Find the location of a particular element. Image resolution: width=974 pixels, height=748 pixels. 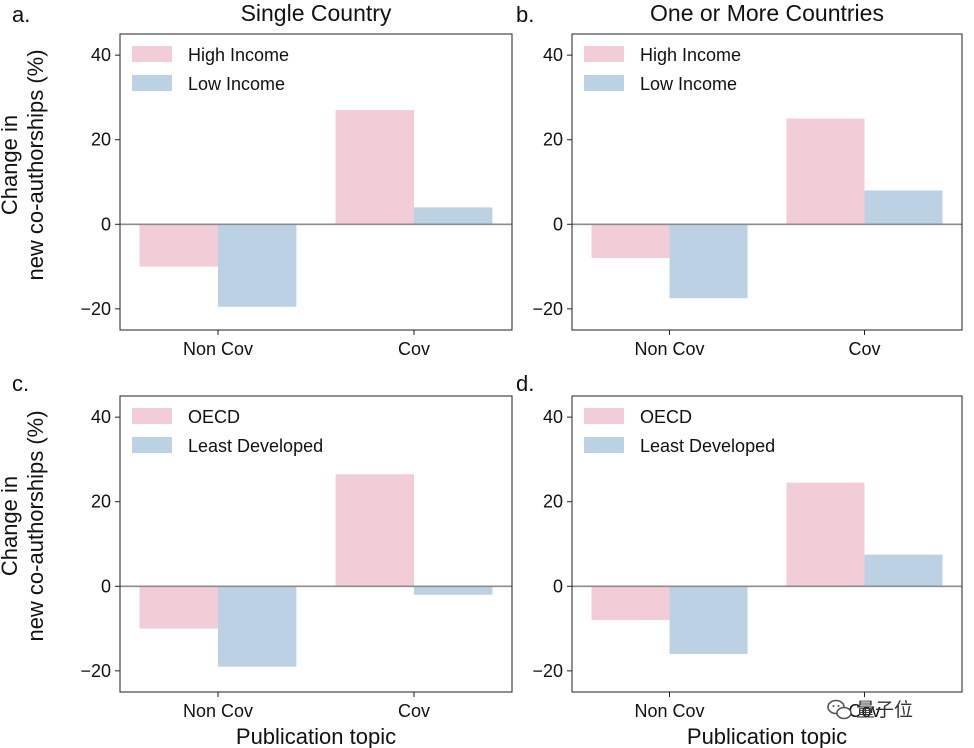

legend-label-b-1: Low Income is located at coordinates (688, 84).